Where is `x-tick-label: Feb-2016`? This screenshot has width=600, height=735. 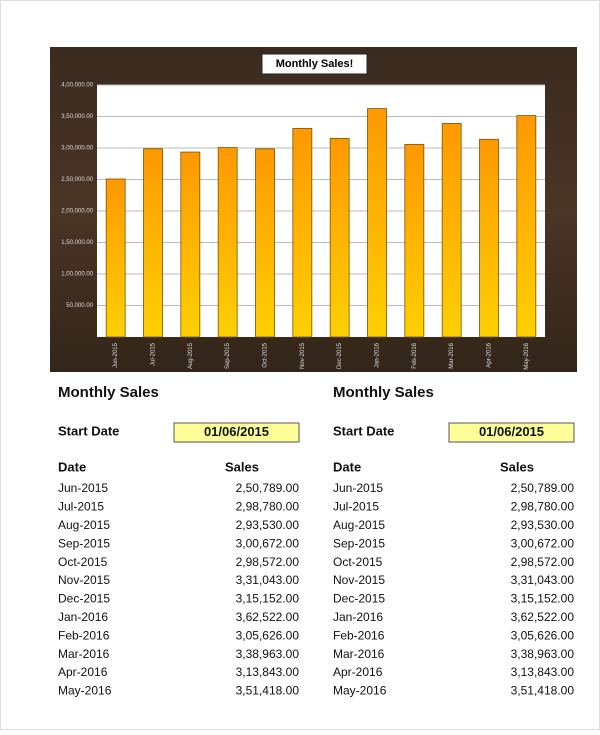 x-tick-label: Feb-2016 is located at coordinates (415, 355).